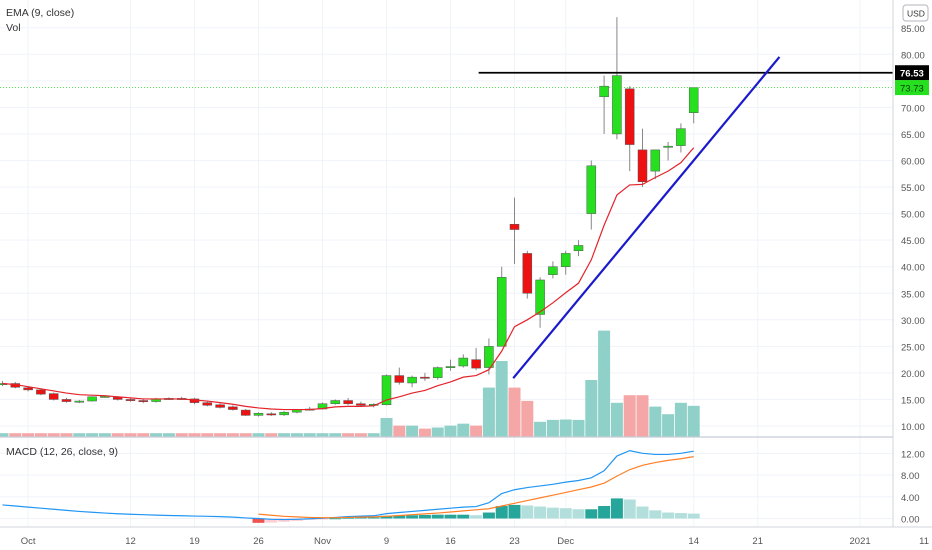 The image size is (932, 550). What do you see at coordinates (258, 541) in the screenshot?
I see `time-tick-label: 26` at bounding box center [258, 541].